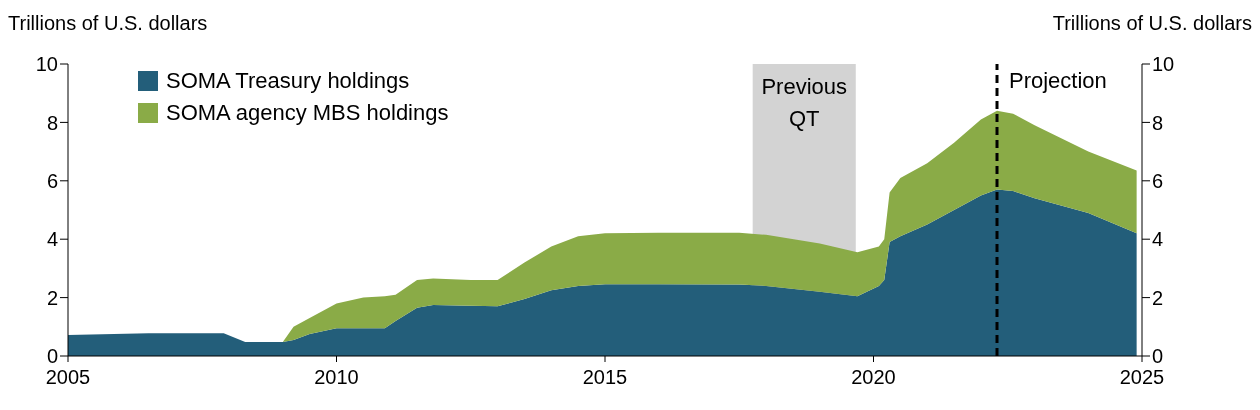 The width and height of the screenshot is (1260, 410). I want to click on y2-tick-label: 4, so click(1158, 239).